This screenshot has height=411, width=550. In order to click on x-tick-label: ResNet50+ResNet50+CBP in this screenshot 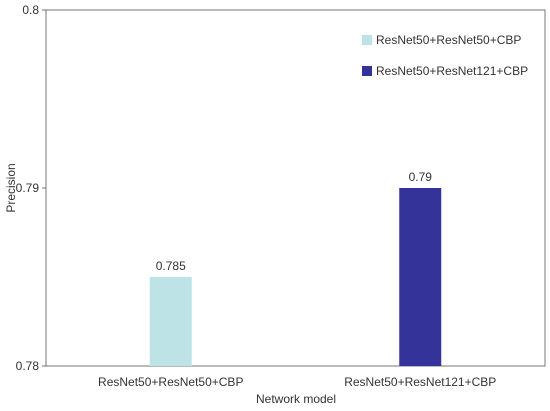, I will do `click(170, 382)`.